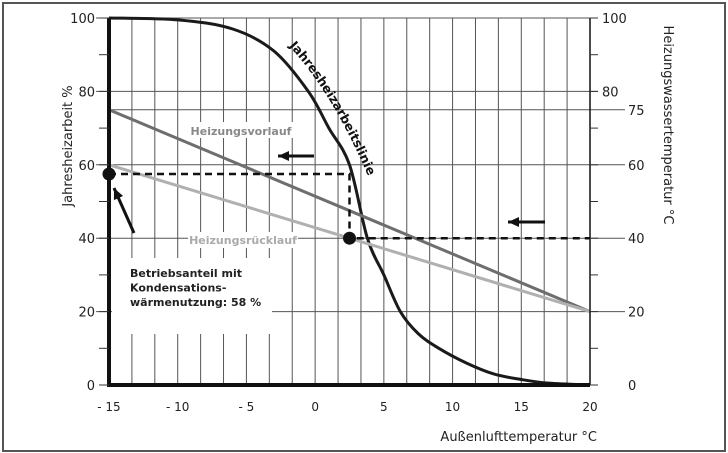 The width and height of the screenshot is (728, 453). What do you see at coordinates (177, 407) in the screenshot?
I see `x-tick-label: - 10` at bounding box center [177, 407].